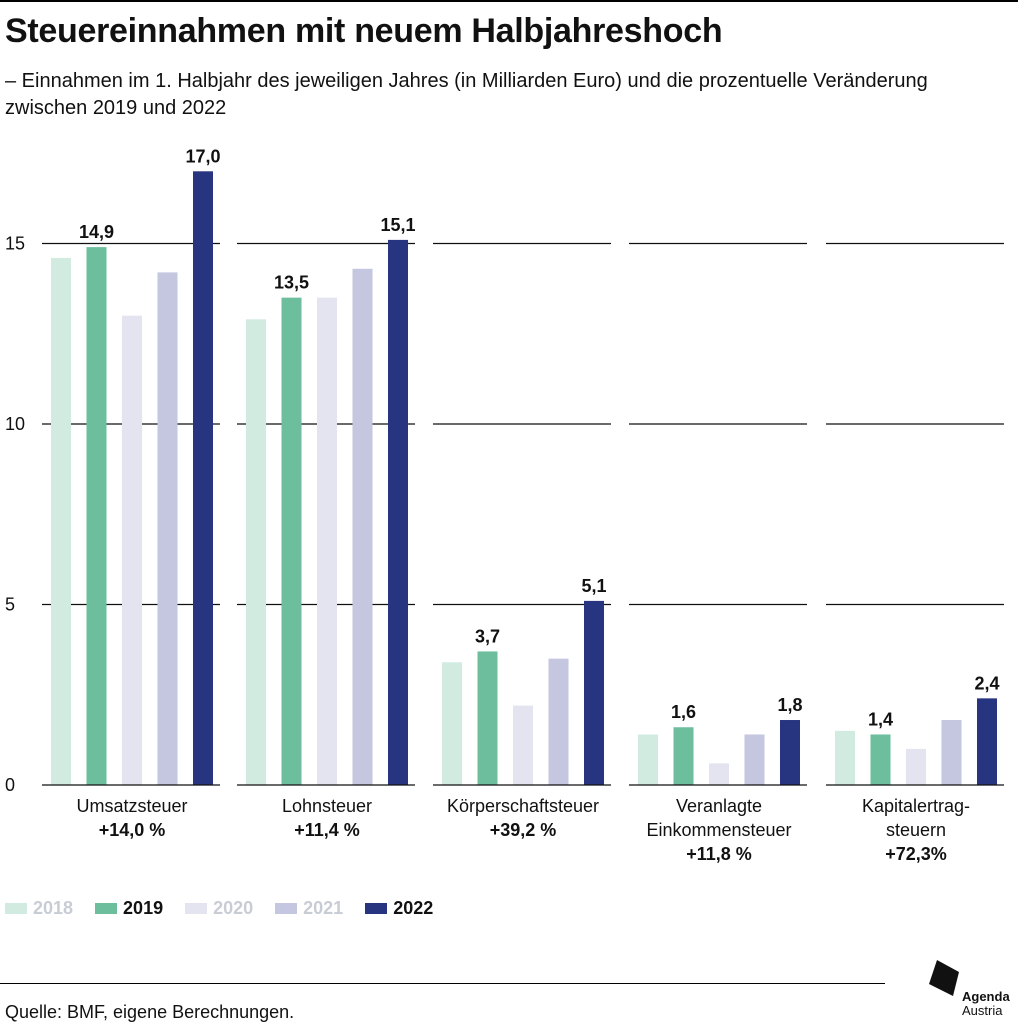 The width and height of the screenshot is (1018, 1024). Describe the element at coordinates (718, 830) in the screenshot. I see `category-label: Einkommensteuer` at that location.